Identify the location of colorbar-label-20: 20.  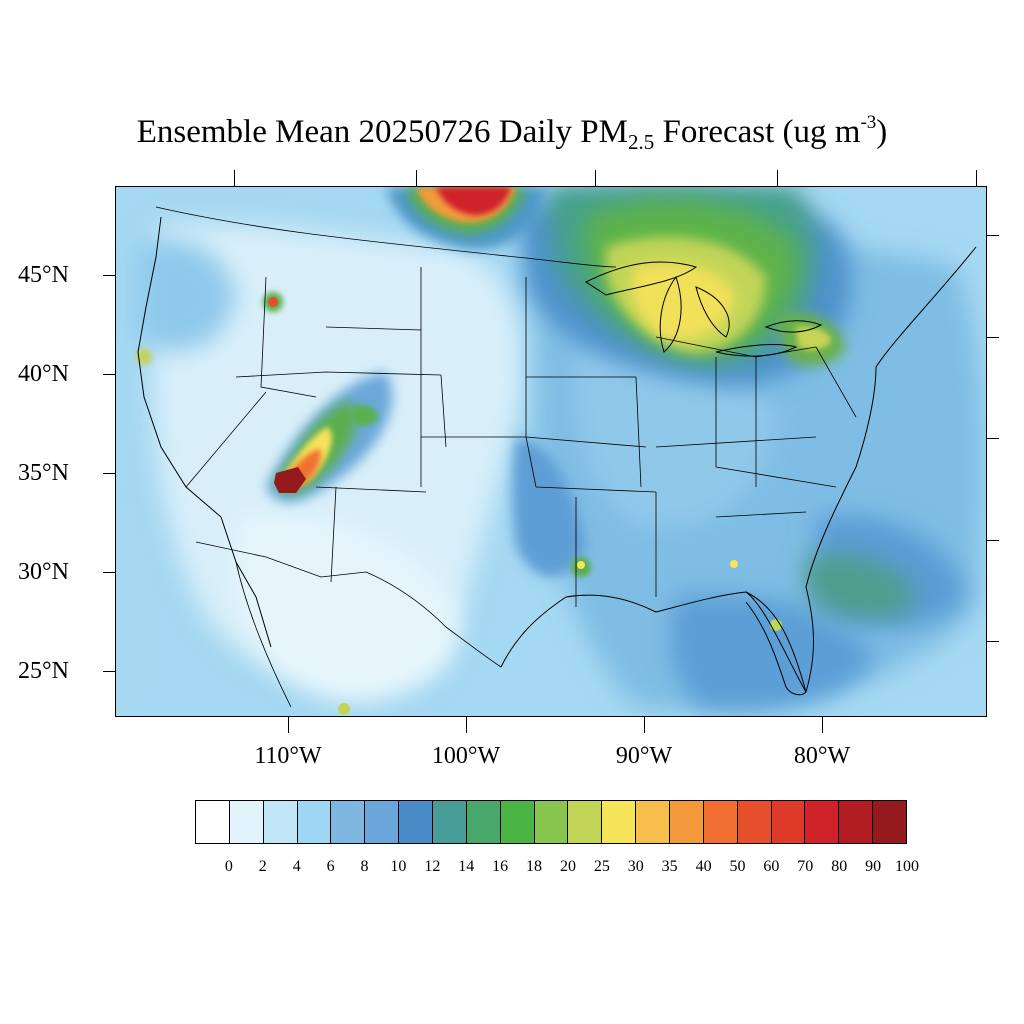
(567, 866).